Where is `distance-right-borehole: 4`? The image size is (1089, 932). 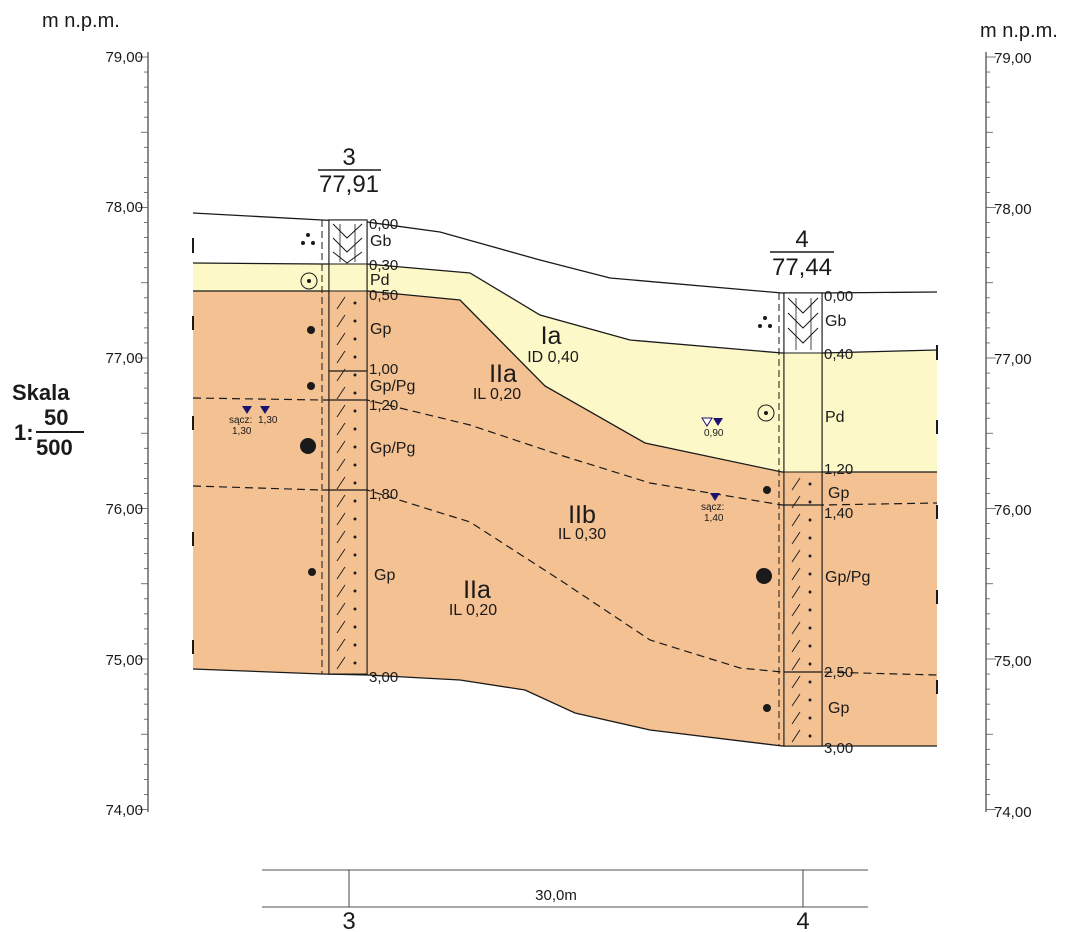
distance-right-borehole: 4 is located at coordinates (802, 920).